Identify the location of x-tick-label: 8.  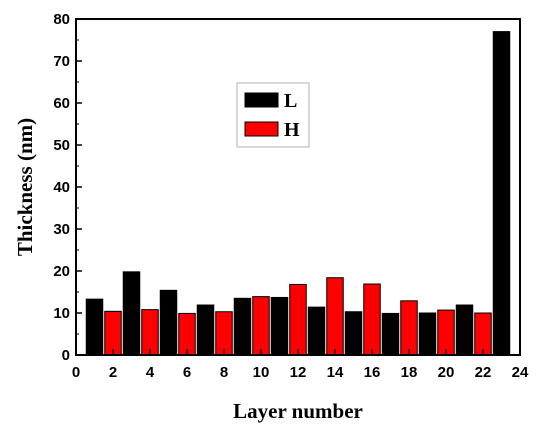
(224, 372).